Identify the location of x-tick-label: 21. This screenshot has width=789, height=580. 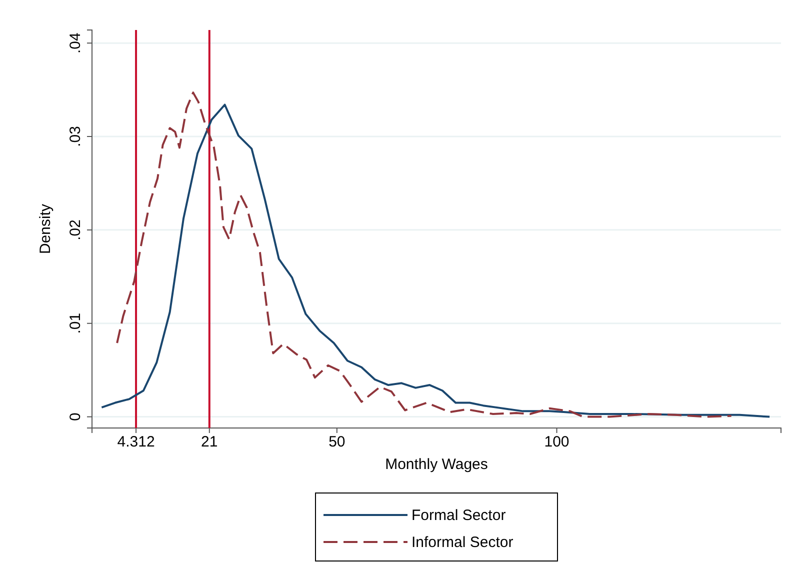
(209, 442).